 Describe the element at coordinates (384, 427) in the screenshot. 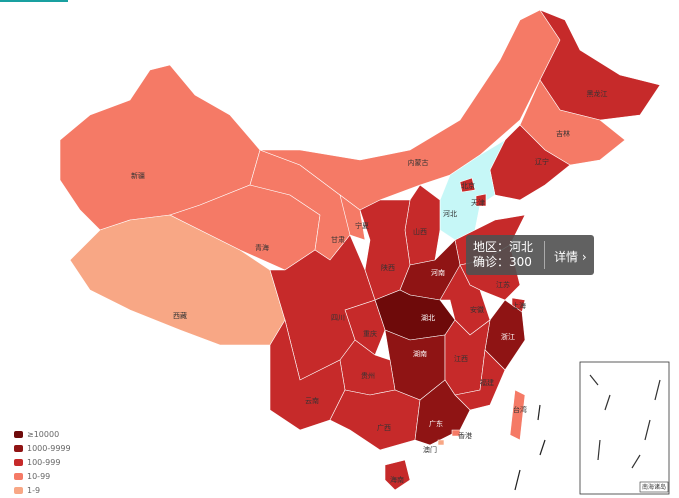

I see `province-label: 广西` at that location.